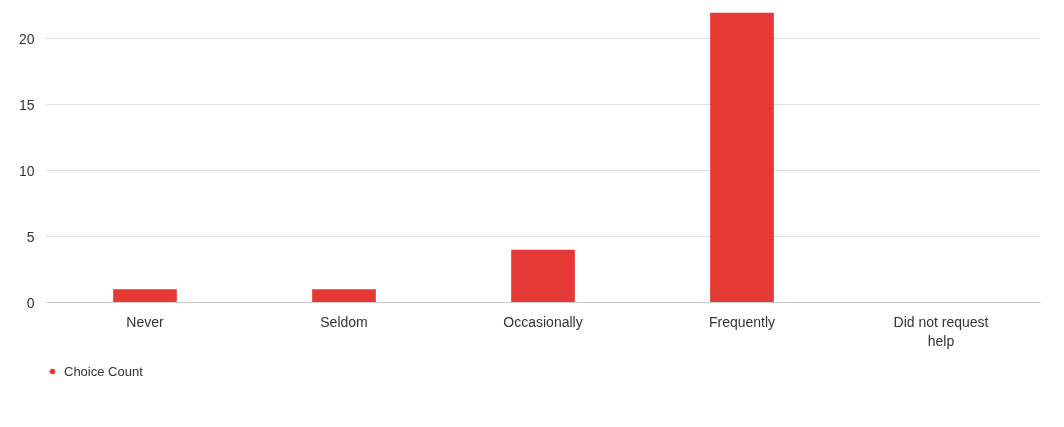  Describe the element at coordinates (26, 170) in the screenshot. I see `y-tick-label: 10` at that location.